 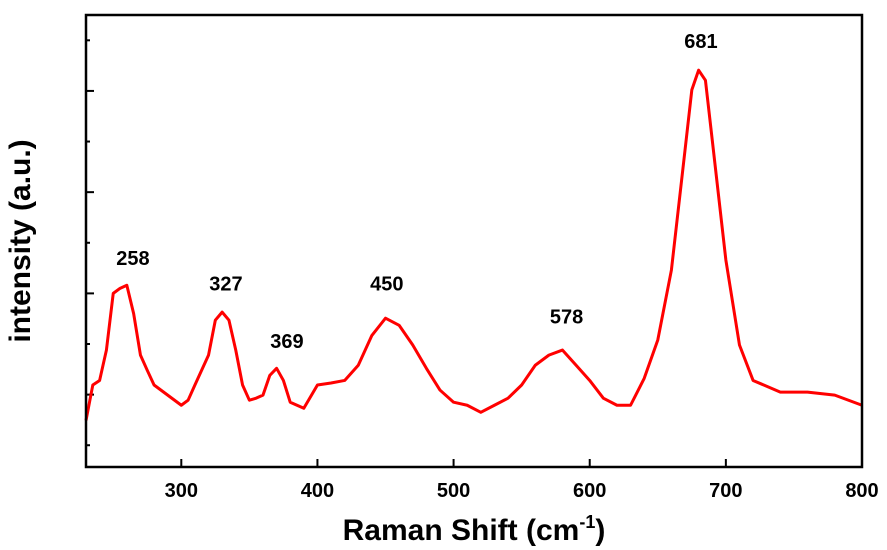 What do you see at coordinates (181, 491) in the screenshot?
I see `x-tick-label: 300` at bounding box center [181, 491].